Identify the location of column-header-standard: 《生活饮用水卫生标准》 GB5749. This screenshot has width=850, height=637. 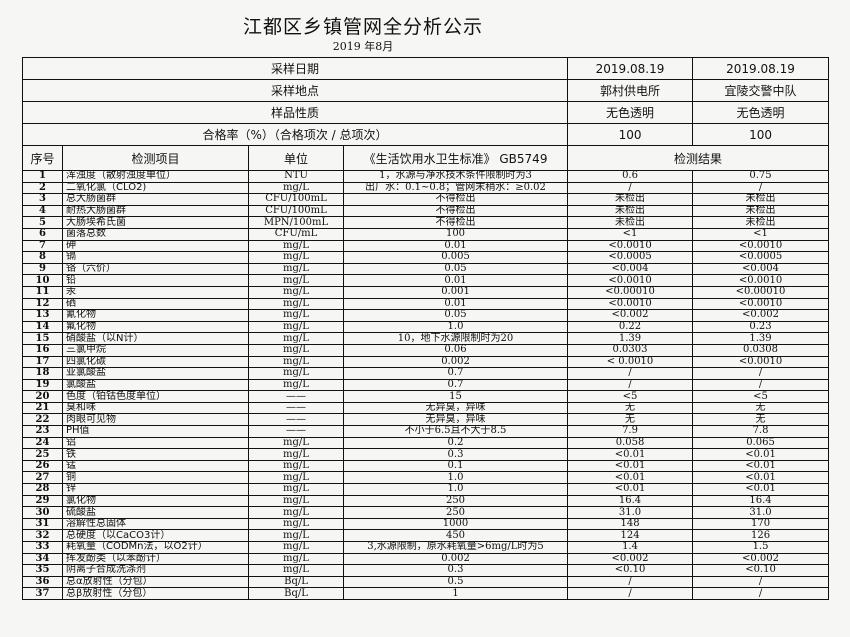
(455, 158).